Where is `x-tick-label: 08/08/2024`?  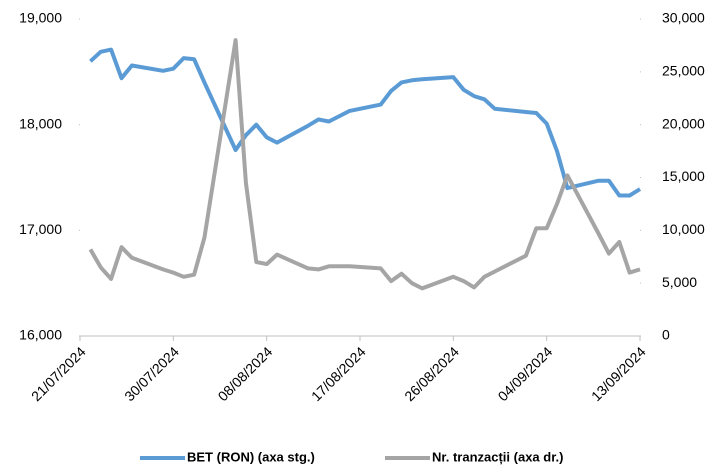 x-tick-label: 08/08/2024 is located at coordinates (245, 373).